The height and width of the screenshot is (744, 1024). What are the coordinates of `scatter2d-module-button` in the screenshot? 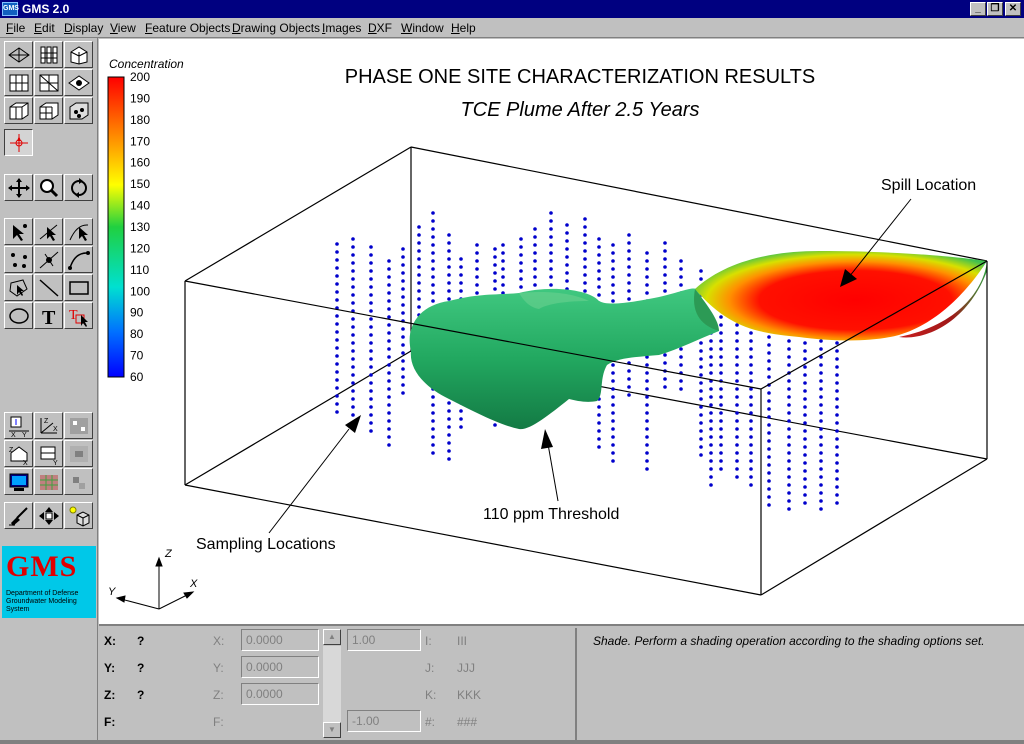 It's located at (78, 82).